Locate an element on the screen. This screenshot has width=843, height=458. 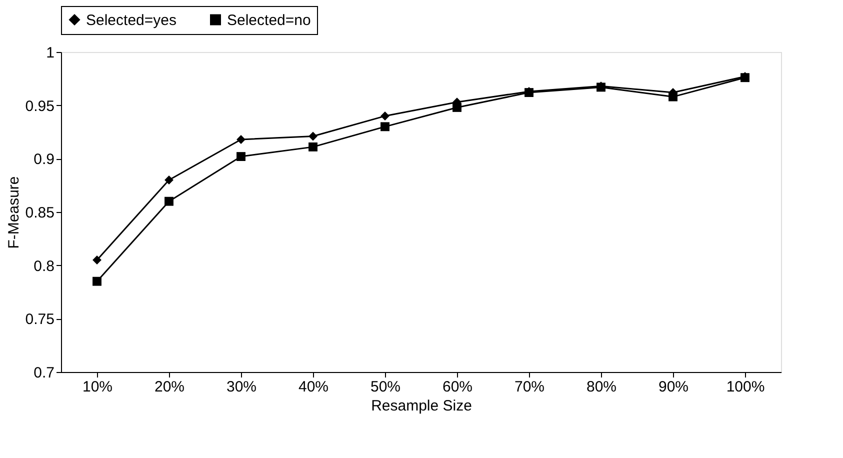
x-tick-label: 20% is located at coordinates (169, 387).